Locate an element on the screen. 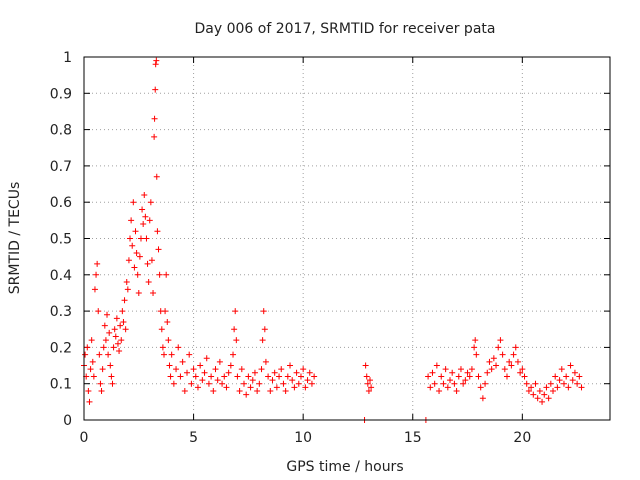 The image size is (640, 480). y-axis-title: SRMTID / TECUs is located at coordinates (15, 238).